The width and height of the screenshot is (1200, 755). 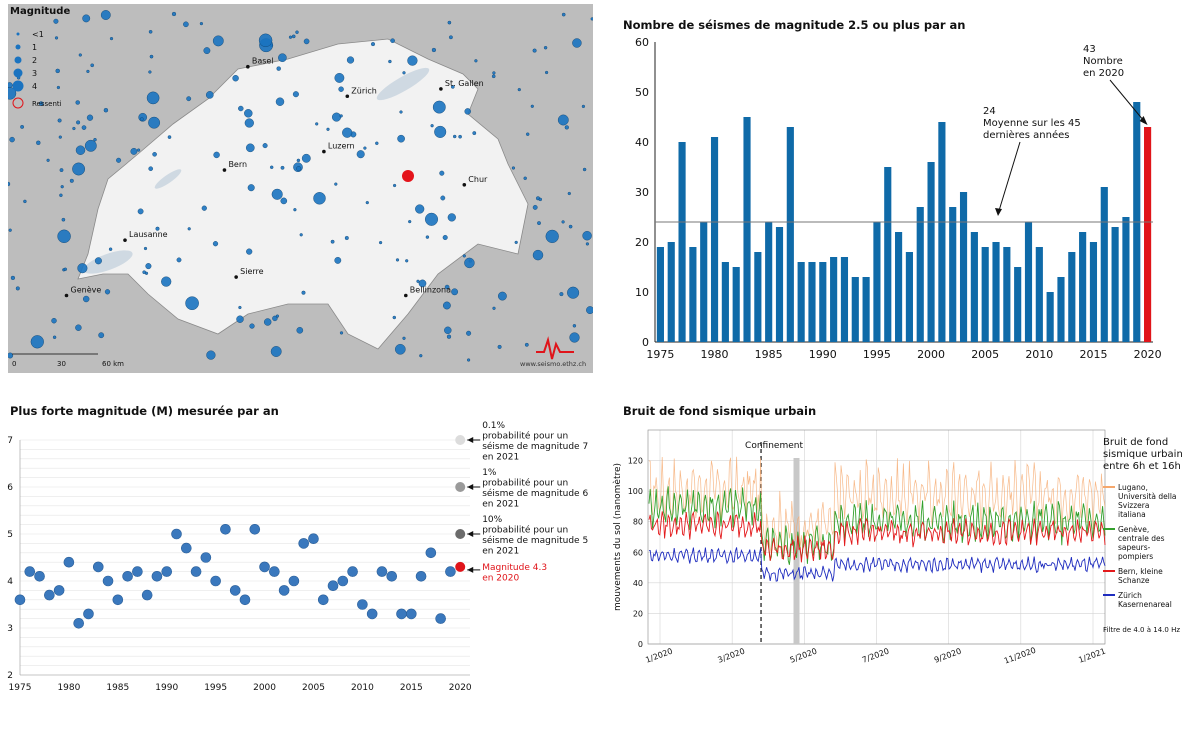 I want to click on noise-legend-label: Kasernenareal, so click(x=1145, y=604).